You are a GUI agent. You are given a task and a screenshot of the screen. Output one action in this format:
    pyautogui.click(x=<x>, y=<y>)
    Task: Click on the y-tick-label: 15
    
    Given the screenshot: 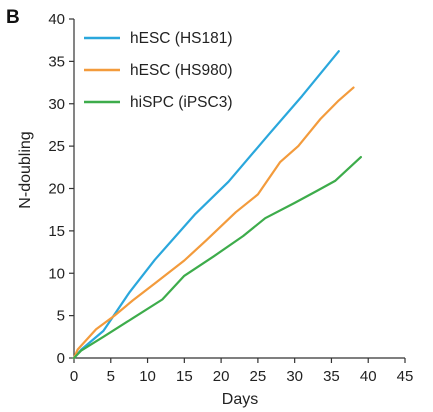 What is the action you would take?
    pyautogui.click(x=56, y=231)
    